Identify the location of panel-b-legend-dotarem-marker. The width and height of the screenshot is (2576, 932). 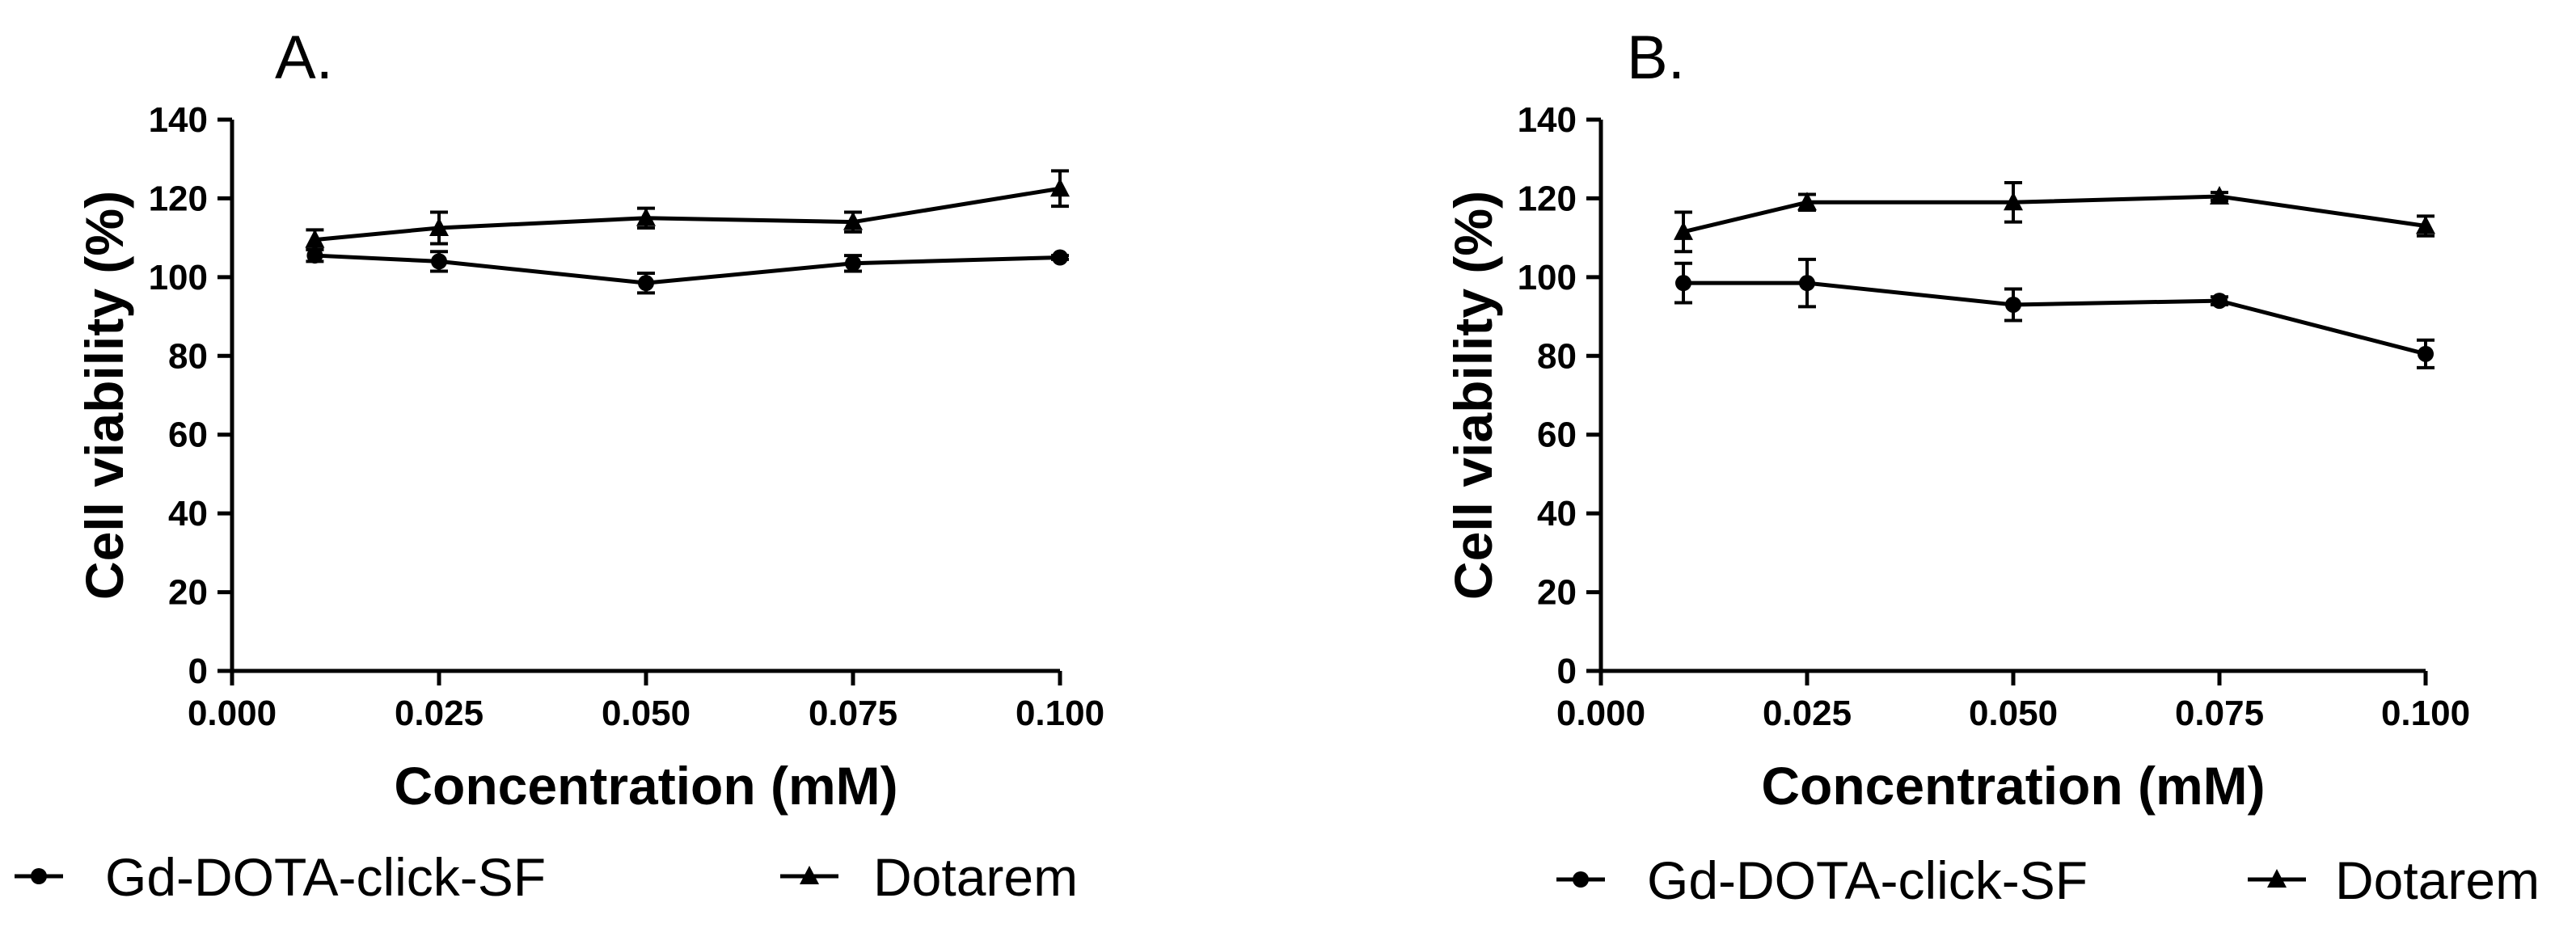
(2277, 878).